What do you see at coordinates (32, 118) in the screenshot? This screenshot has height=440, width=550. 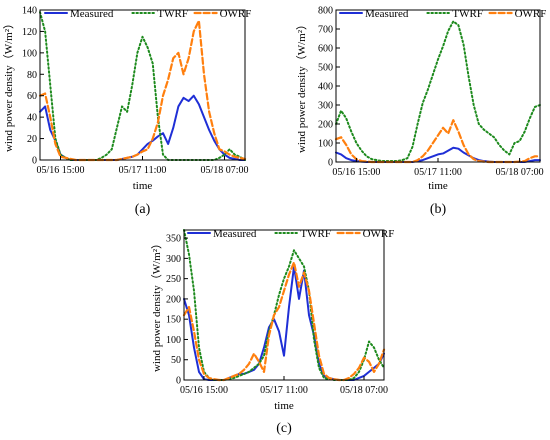 I see `y-tick-label: 40` at bounding box center [32, 118].